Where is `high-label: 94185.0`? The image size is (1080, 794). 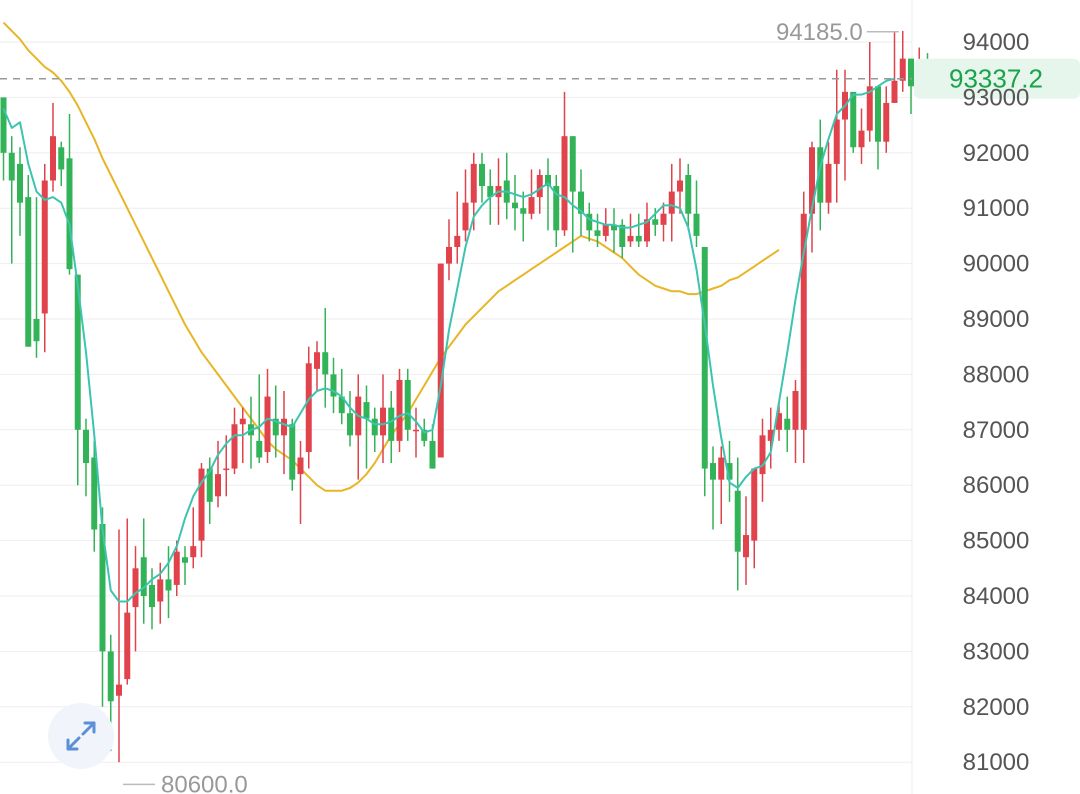
high-label: 94185.0 is located at coordinates (819, 32).